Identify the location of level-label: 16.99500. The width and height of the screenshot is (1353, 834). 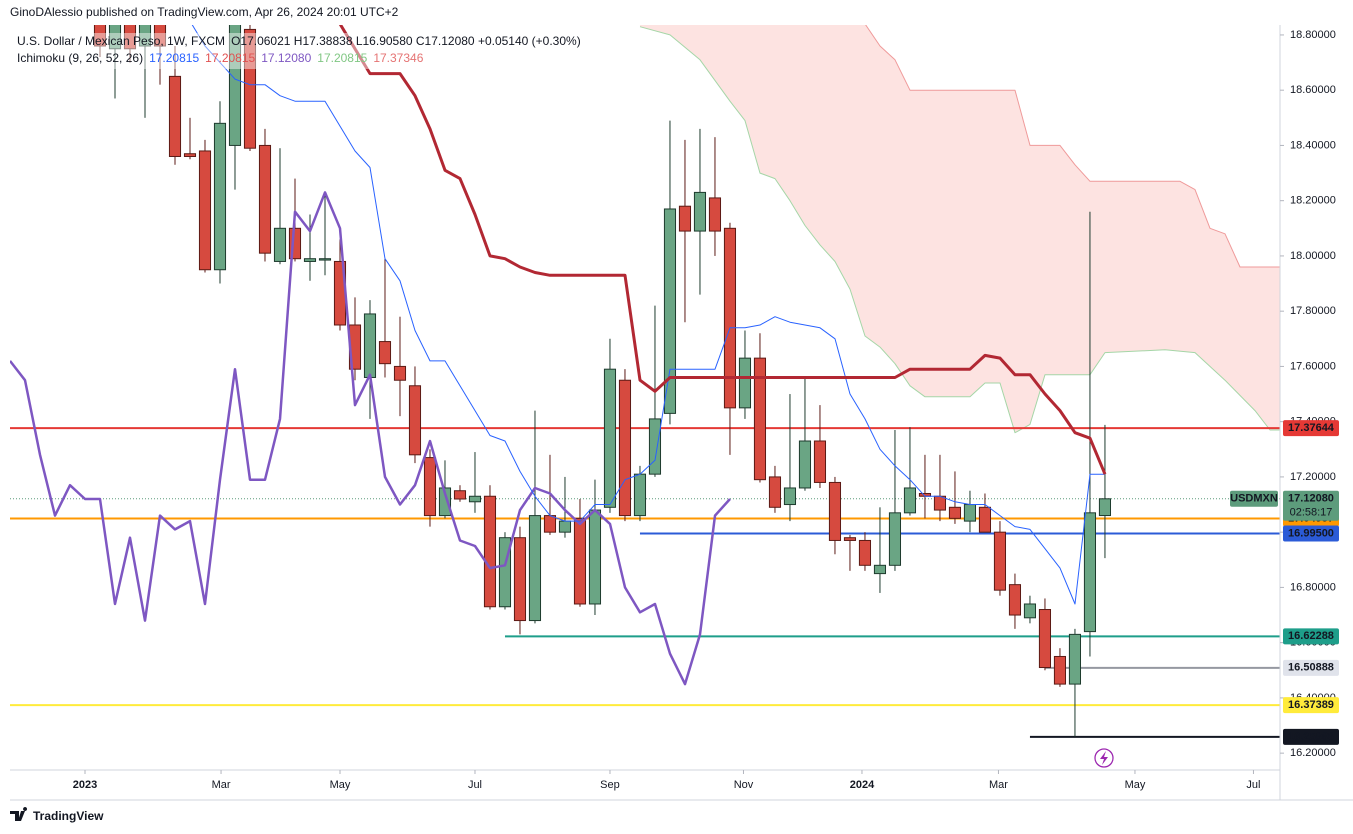
(1311, 533).